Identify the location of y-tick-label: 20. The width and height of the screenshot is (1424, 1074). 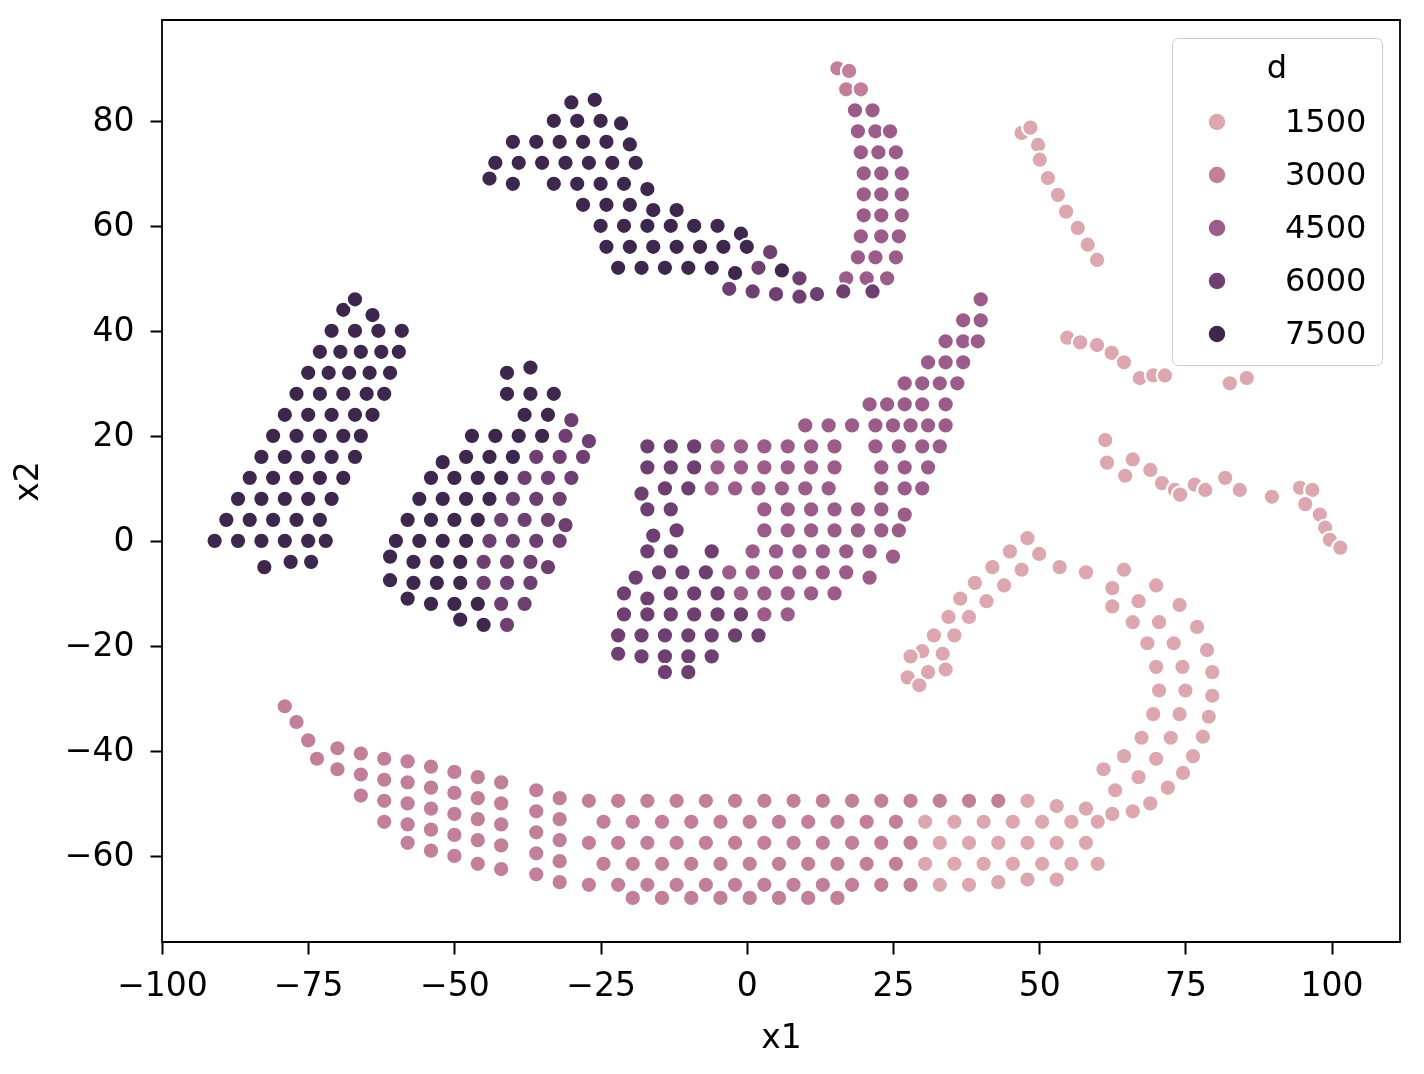
(113, 435).